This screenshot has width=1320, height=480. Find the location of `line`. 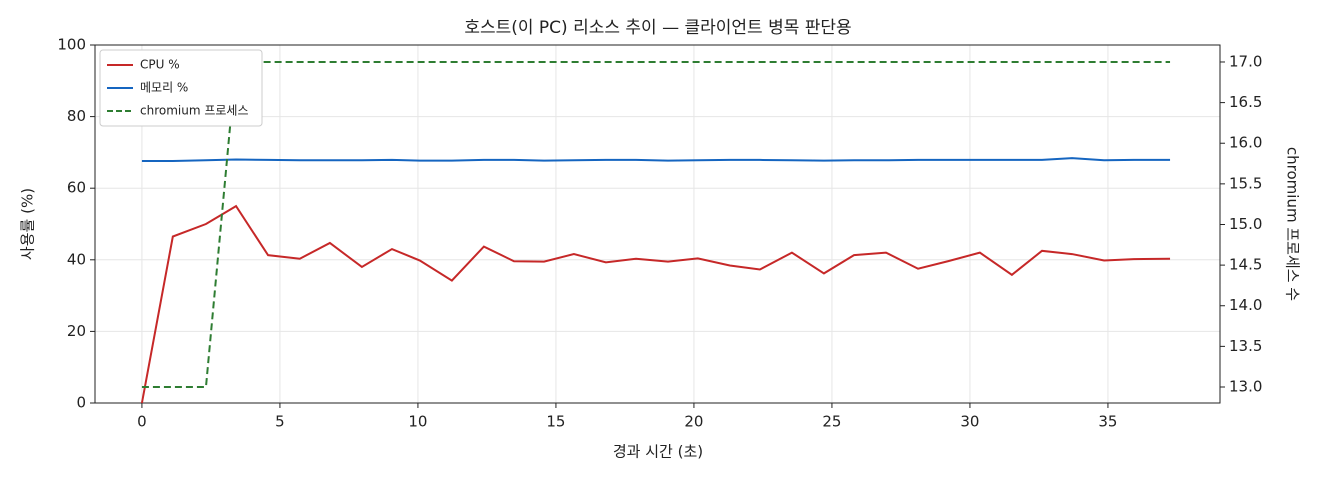

line is located at coordinates (656, 159).